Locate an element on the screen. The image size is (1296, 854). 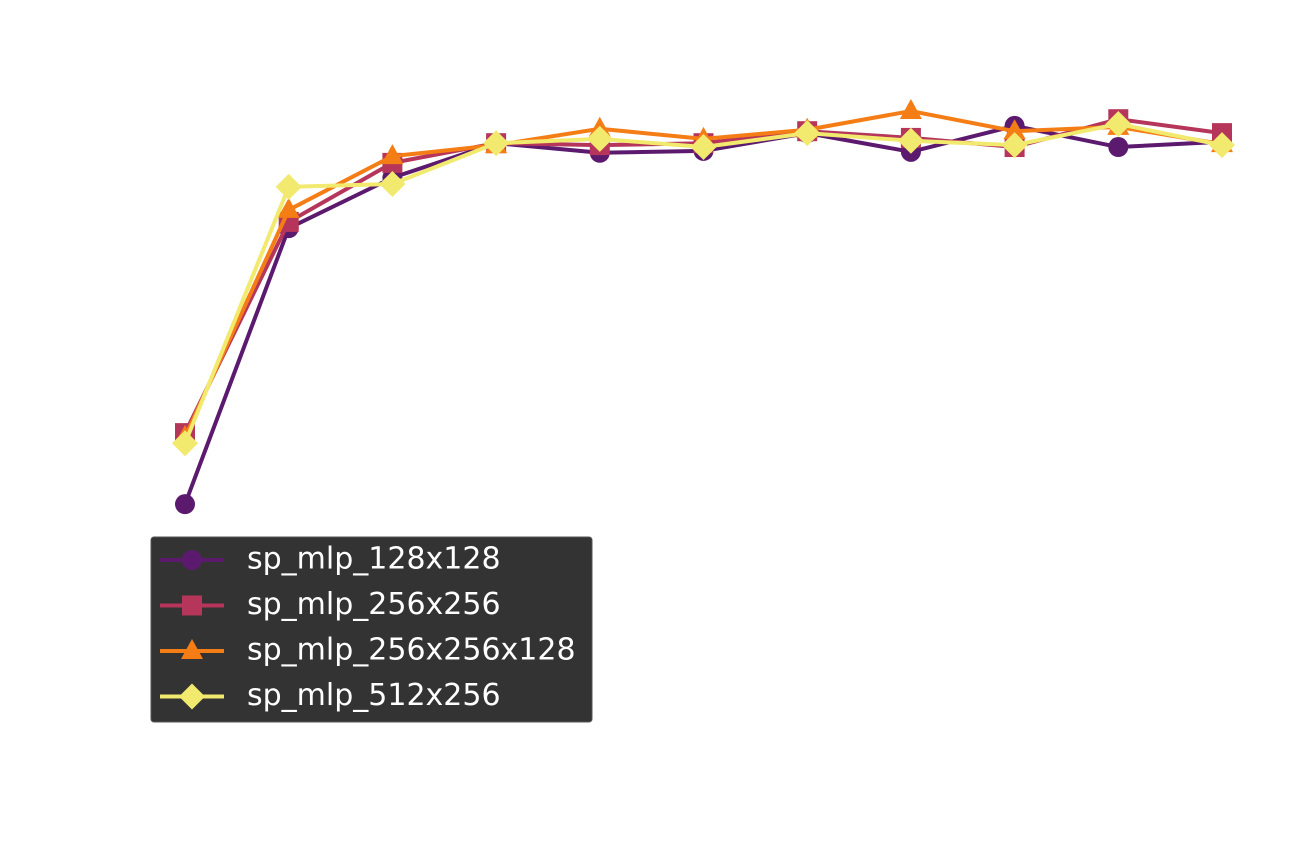
legend-label: sp_mlp_128x128 is located at coordinates (374, 559).